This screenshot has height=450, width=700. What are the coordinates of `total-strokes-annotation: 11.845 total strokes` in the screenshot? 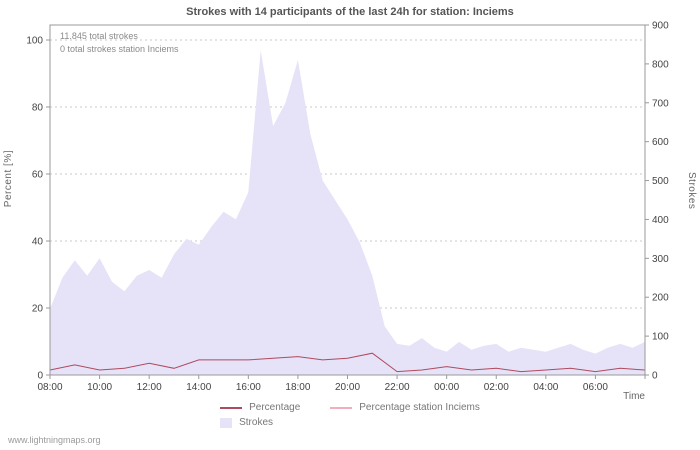 It's located at (99, 36).